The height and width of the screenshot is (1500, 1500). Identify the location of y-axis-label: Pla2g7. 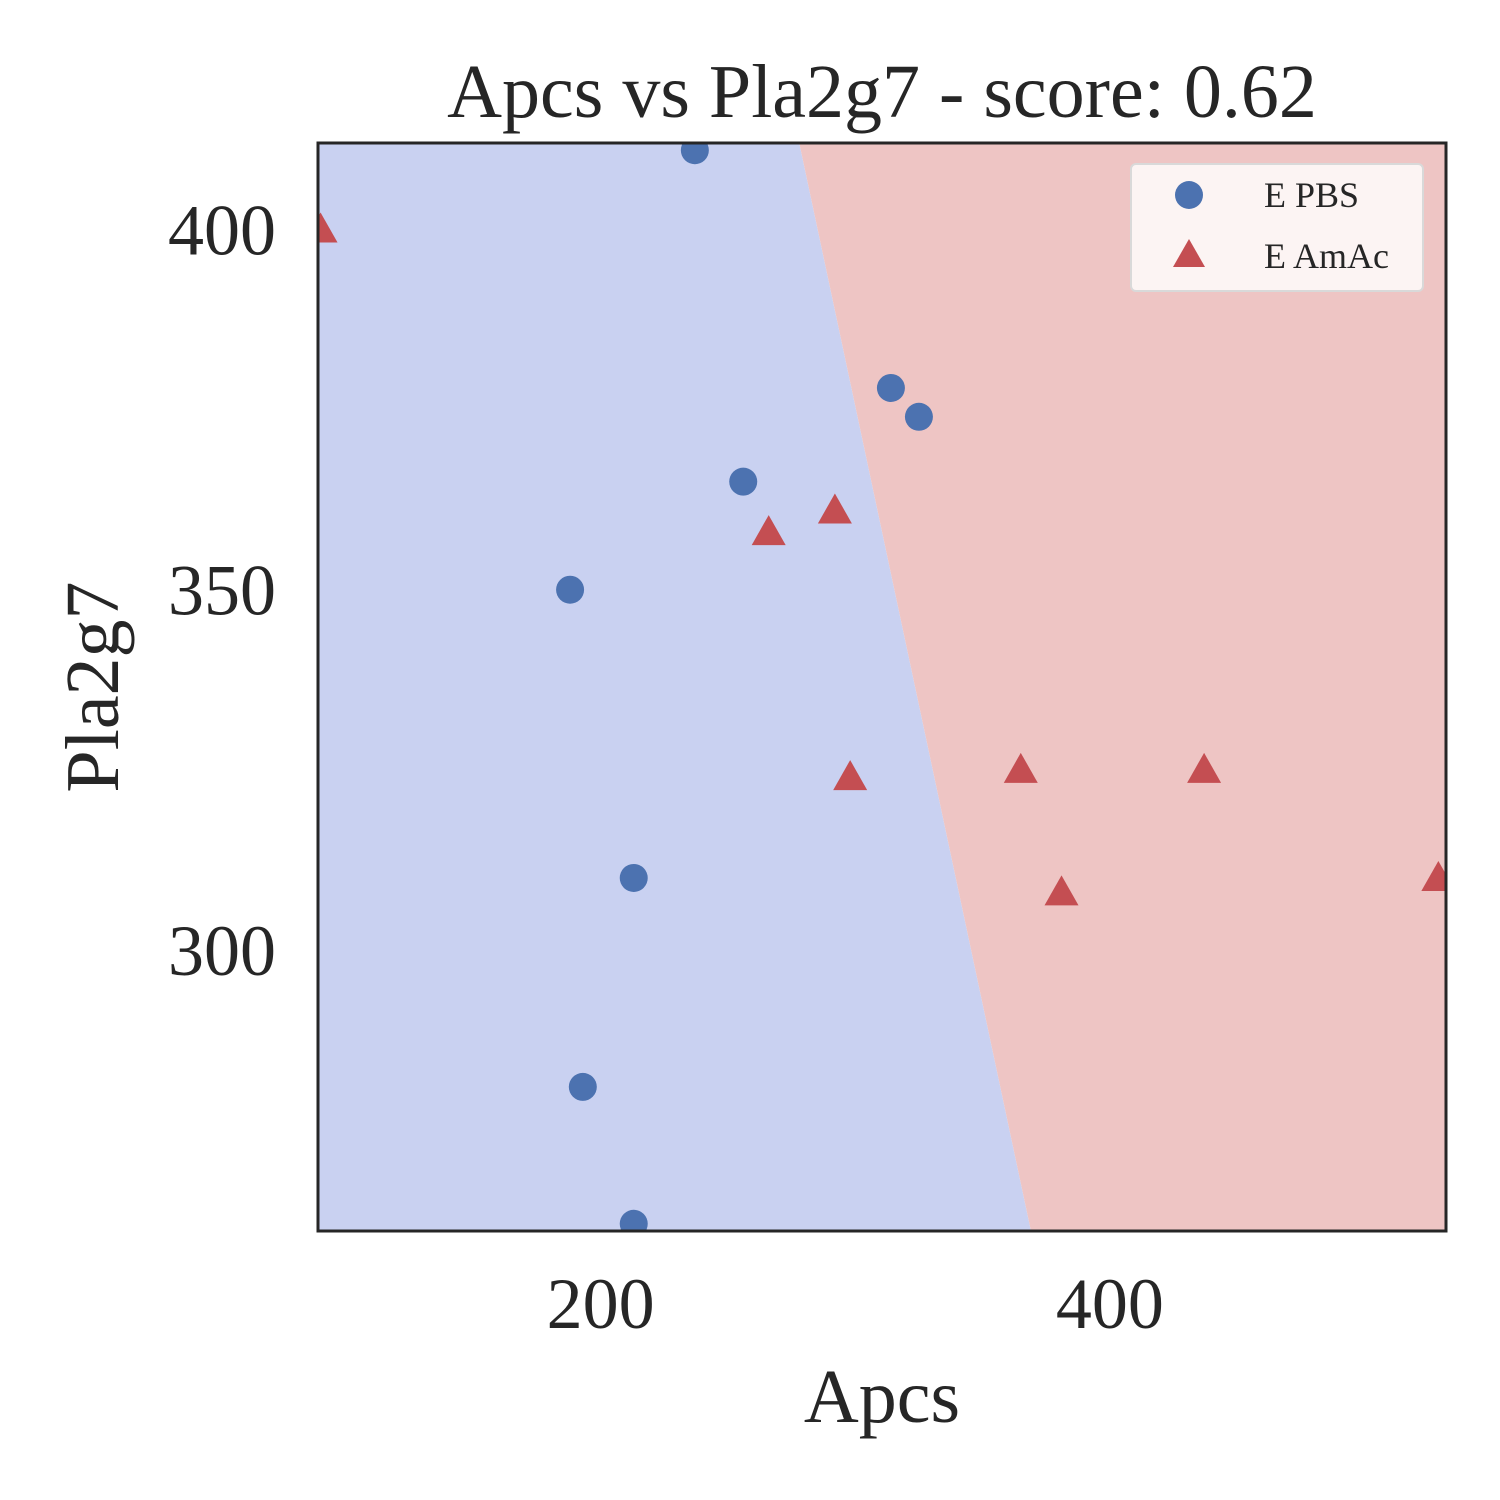
(93, 686).